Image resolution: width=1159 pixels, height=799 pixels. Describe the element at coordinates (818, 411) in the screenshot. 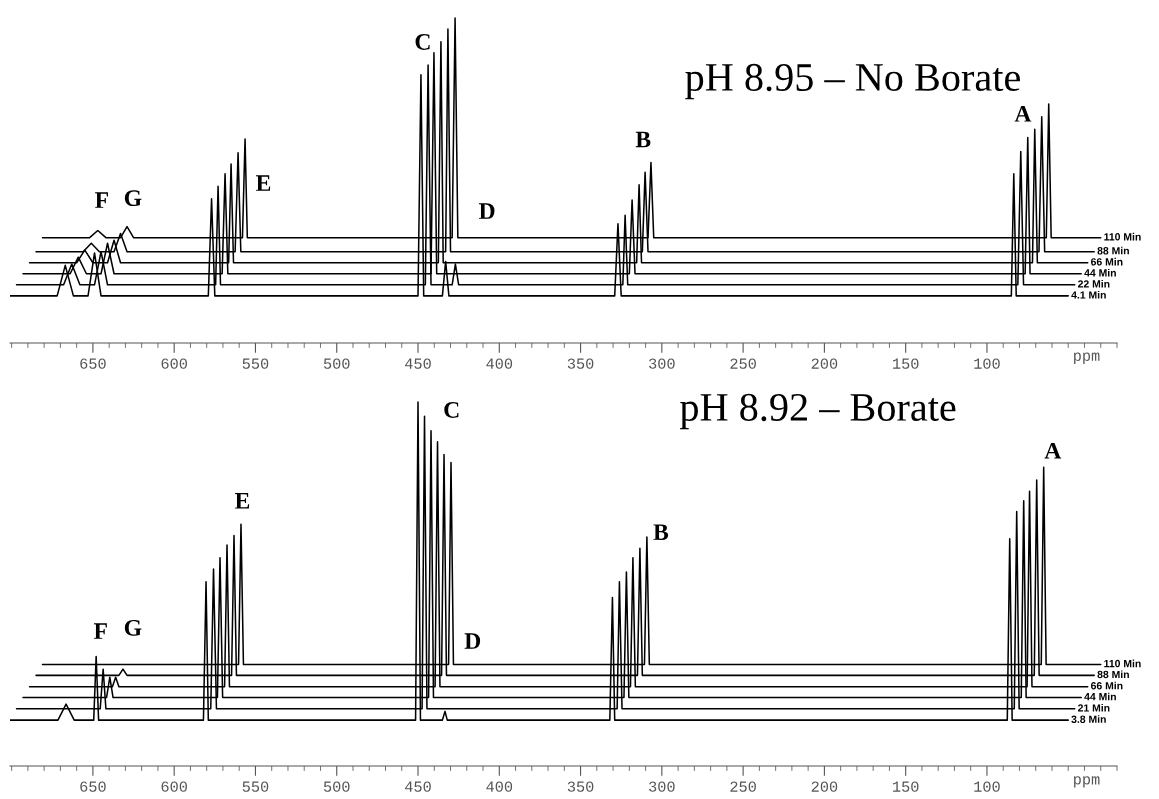

I see `chart-title: pH 8.92 – Borate` at that location.